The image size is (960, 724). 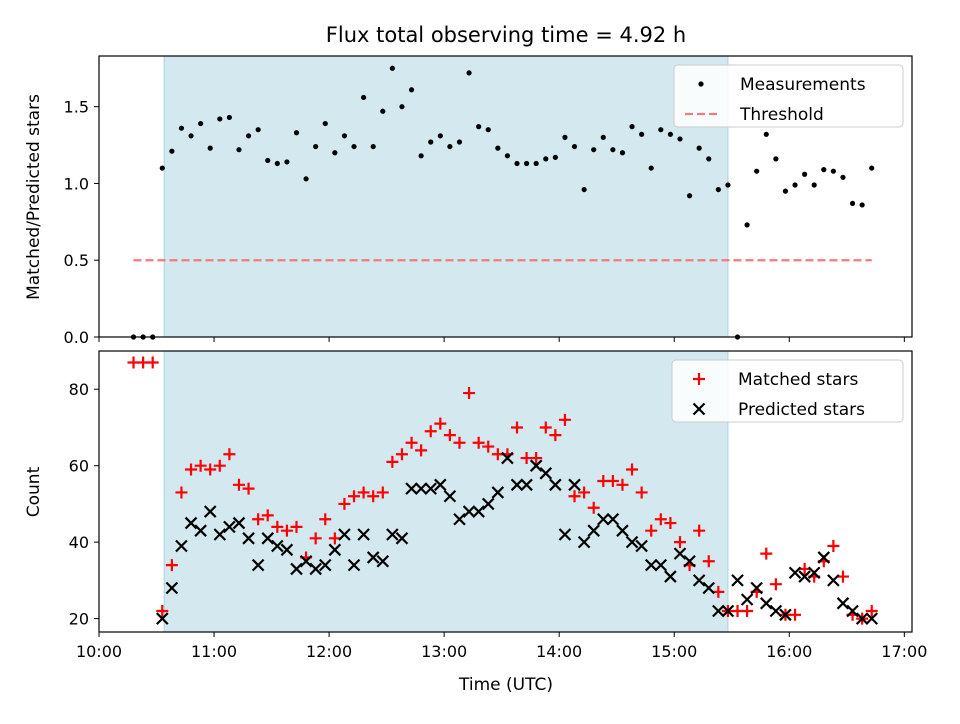 What do you see at coordinates (789, 651) in the screenshot?
I see `x-tick-label: 16:00` at bounding box center [789, 651].